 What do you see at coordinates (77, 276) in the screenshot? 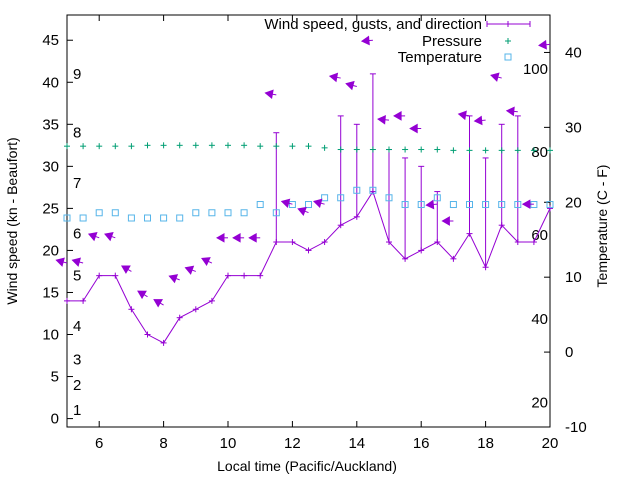
I see `beaufort-label: 5` at bounding box center [77, 276].